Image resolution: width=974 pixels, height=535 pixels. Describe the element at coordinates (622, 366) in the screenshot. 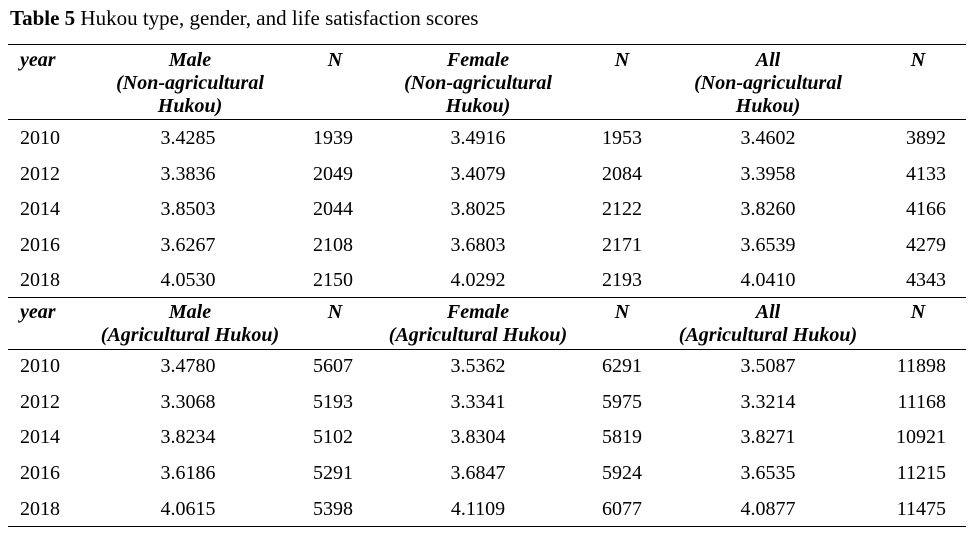

I see `table-cell: 6291` at that location.